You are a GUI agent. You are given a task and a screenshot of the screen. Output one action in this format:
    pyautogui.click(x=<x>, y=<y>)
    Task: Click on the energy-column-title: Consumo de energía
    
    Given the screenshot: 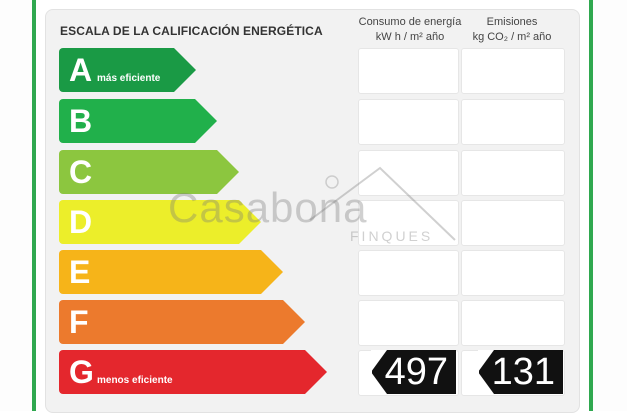 What is the action you would take?
    pyautogui.click(x=410, y=22)
    